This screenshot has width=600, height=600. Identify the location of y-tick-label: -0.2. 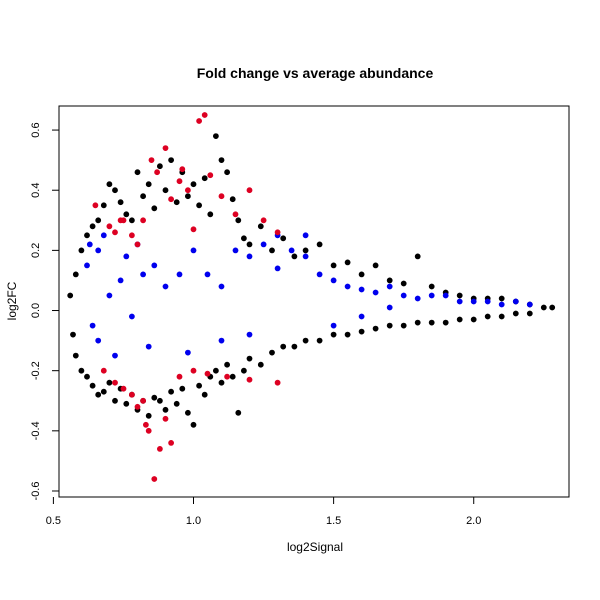
(36, 370).